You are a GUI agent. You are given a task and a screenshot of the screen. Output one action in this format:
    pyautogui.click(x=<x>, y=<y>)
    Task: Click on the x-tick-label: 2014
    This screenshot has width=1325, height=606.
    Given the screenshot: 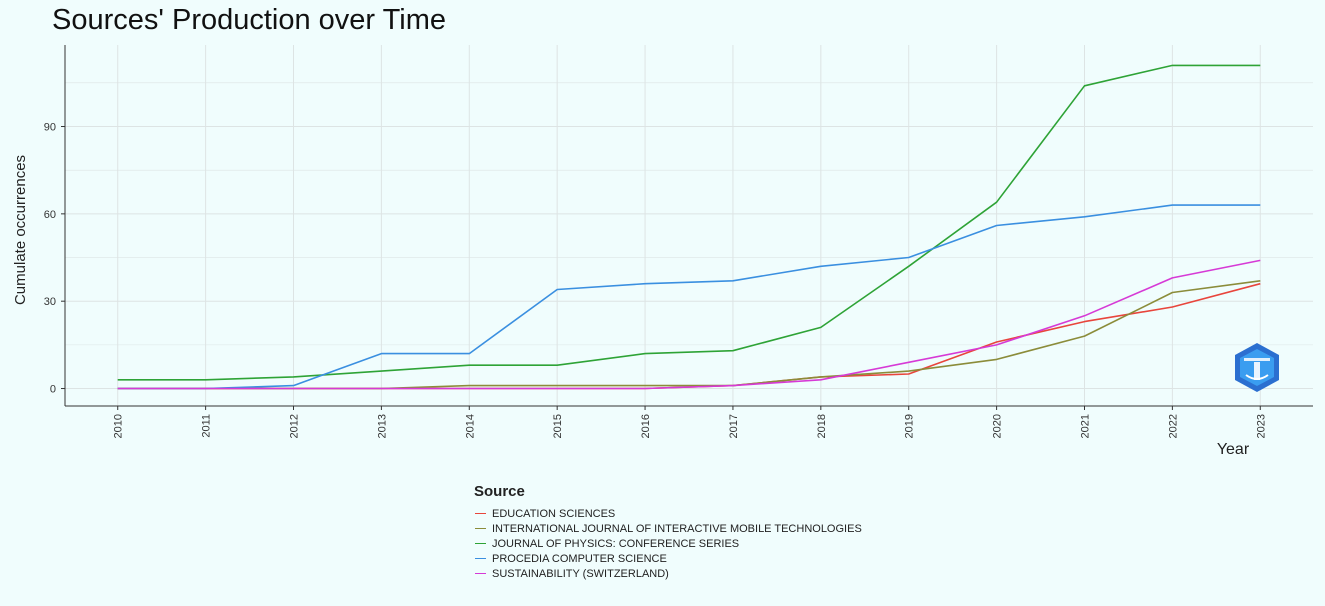 What is the action you would take?
    pyautogui.click(x=470, y=426)
    